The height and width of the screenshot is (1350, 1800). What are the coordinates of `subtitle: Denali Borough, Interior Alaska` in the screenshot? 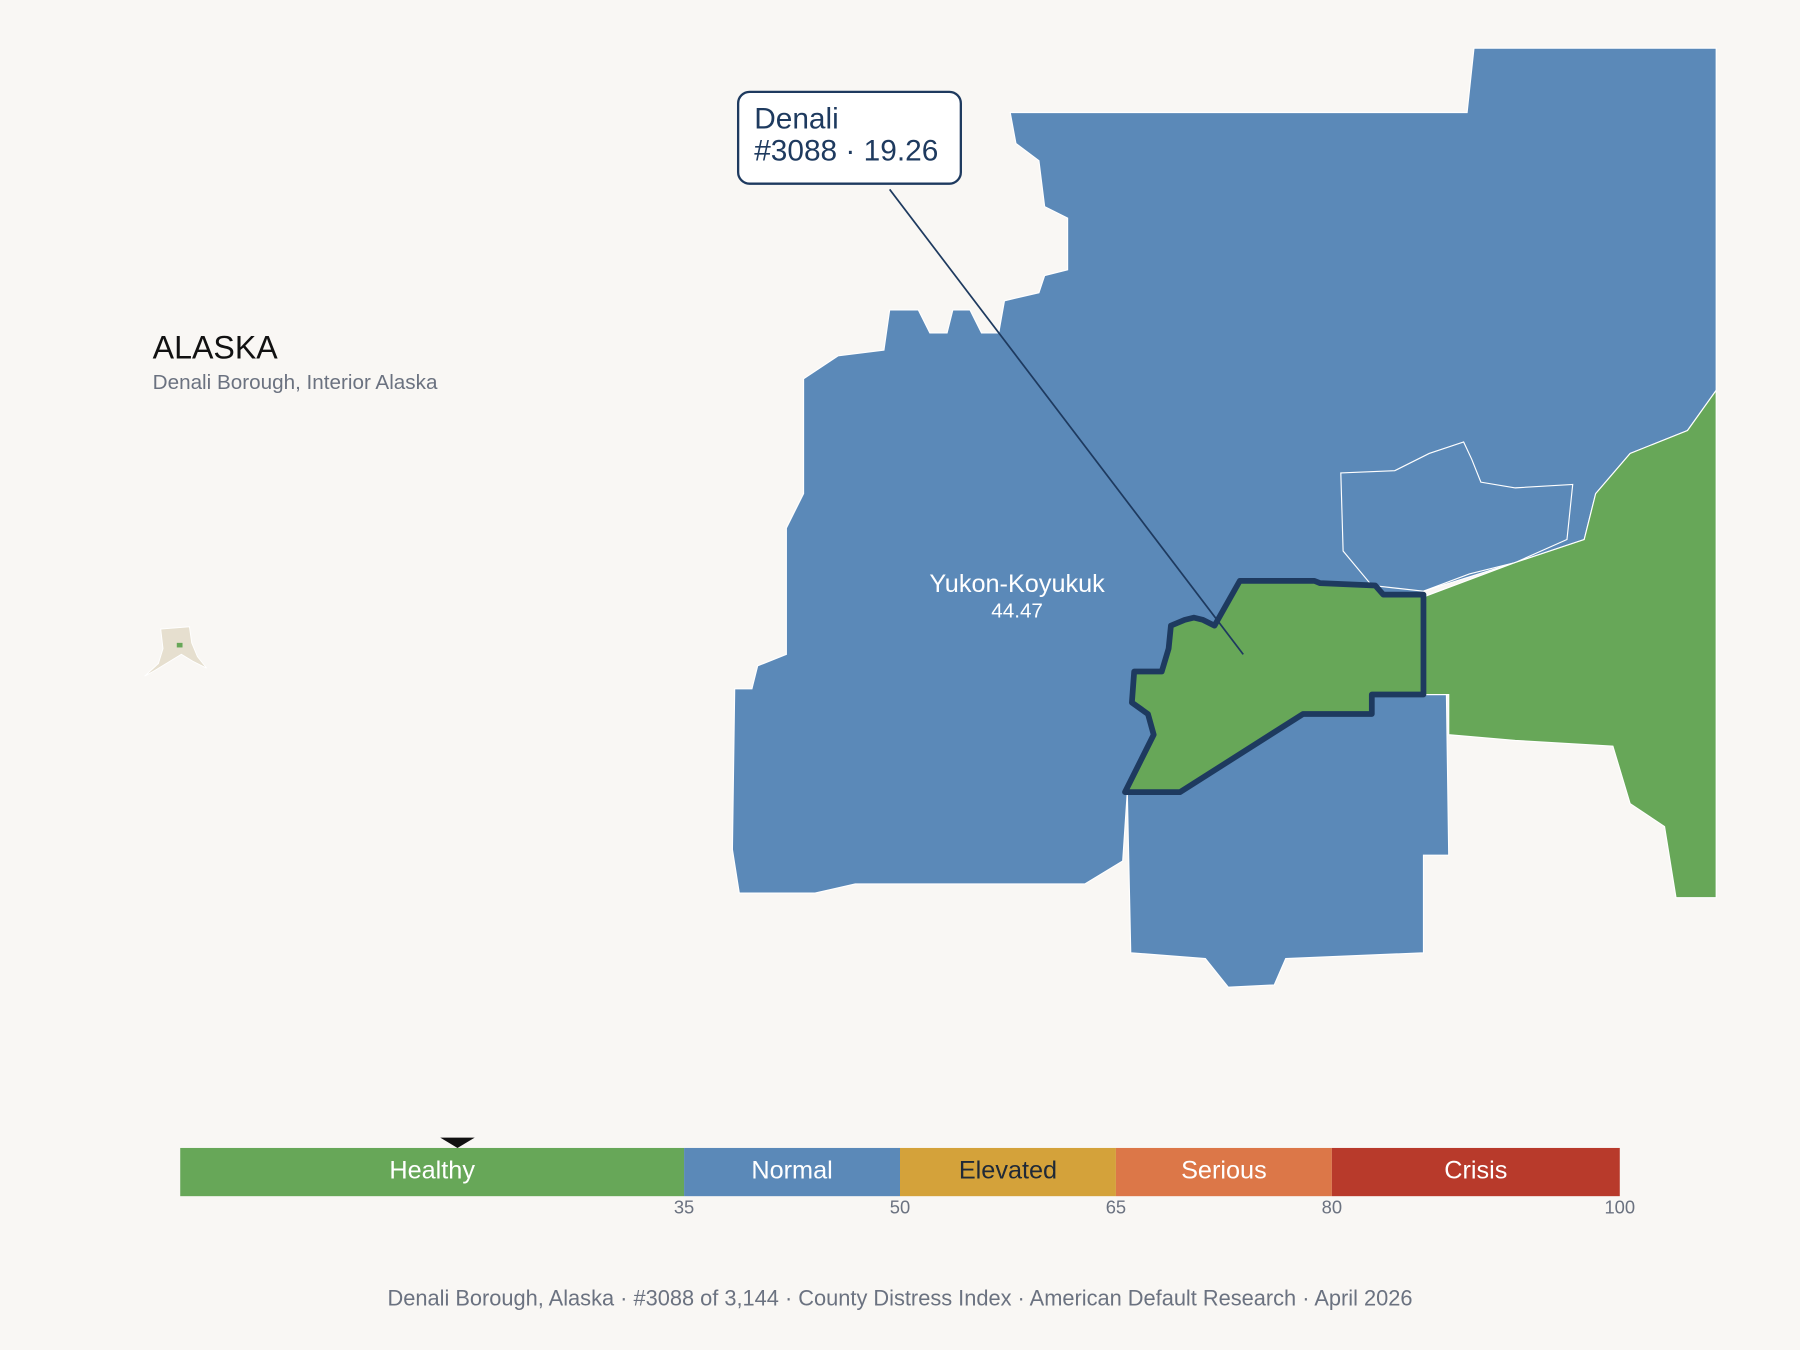 It's located at (295, 382).